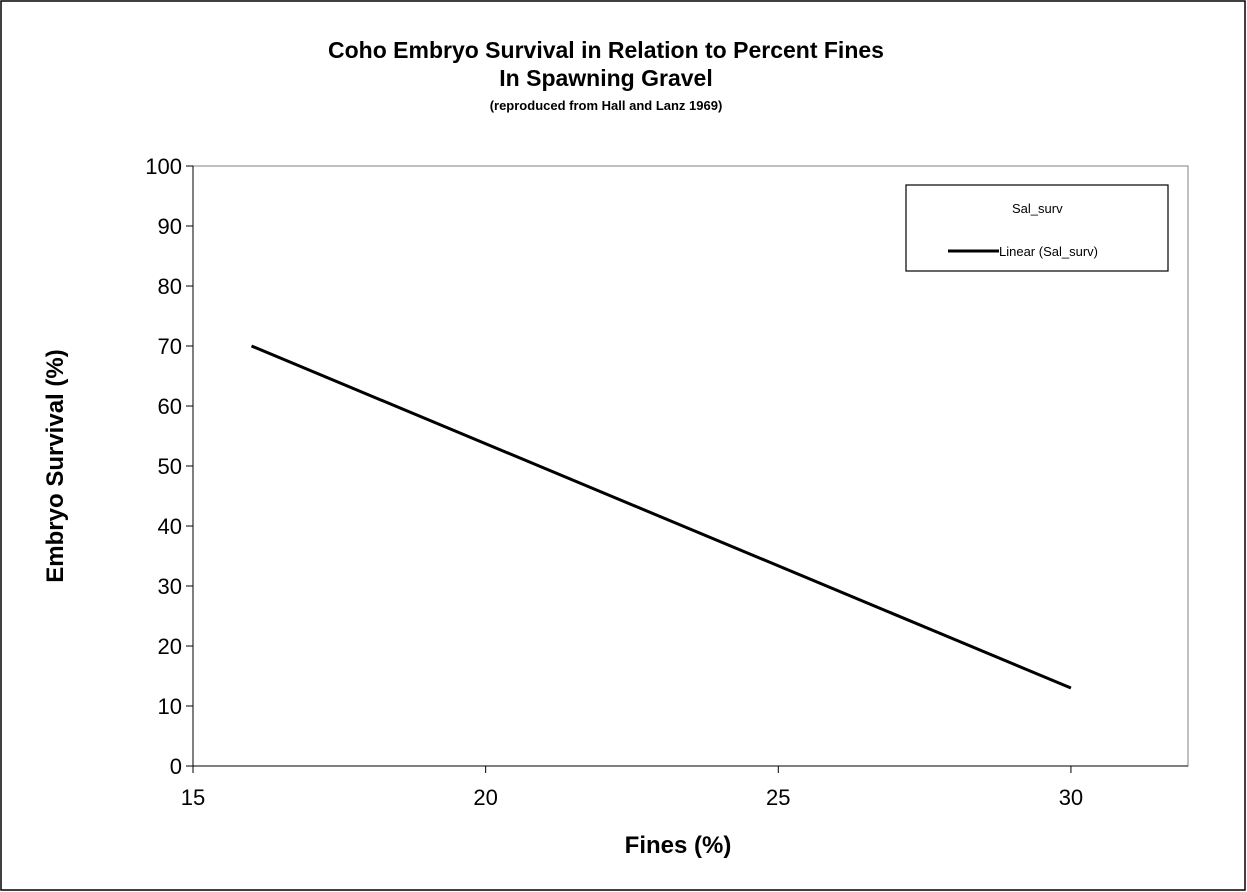  Describe the element at coordinates (176, 766) in the screenshot. I see `y-tick-label: 0` at that location.